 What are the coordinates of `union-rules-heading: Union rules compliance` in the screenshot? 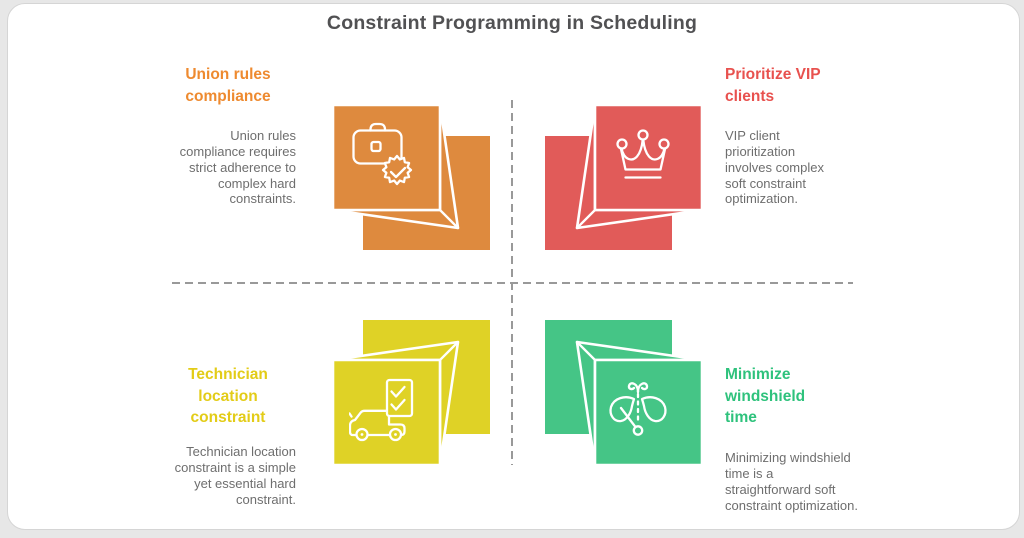 It's located at (228, 85).